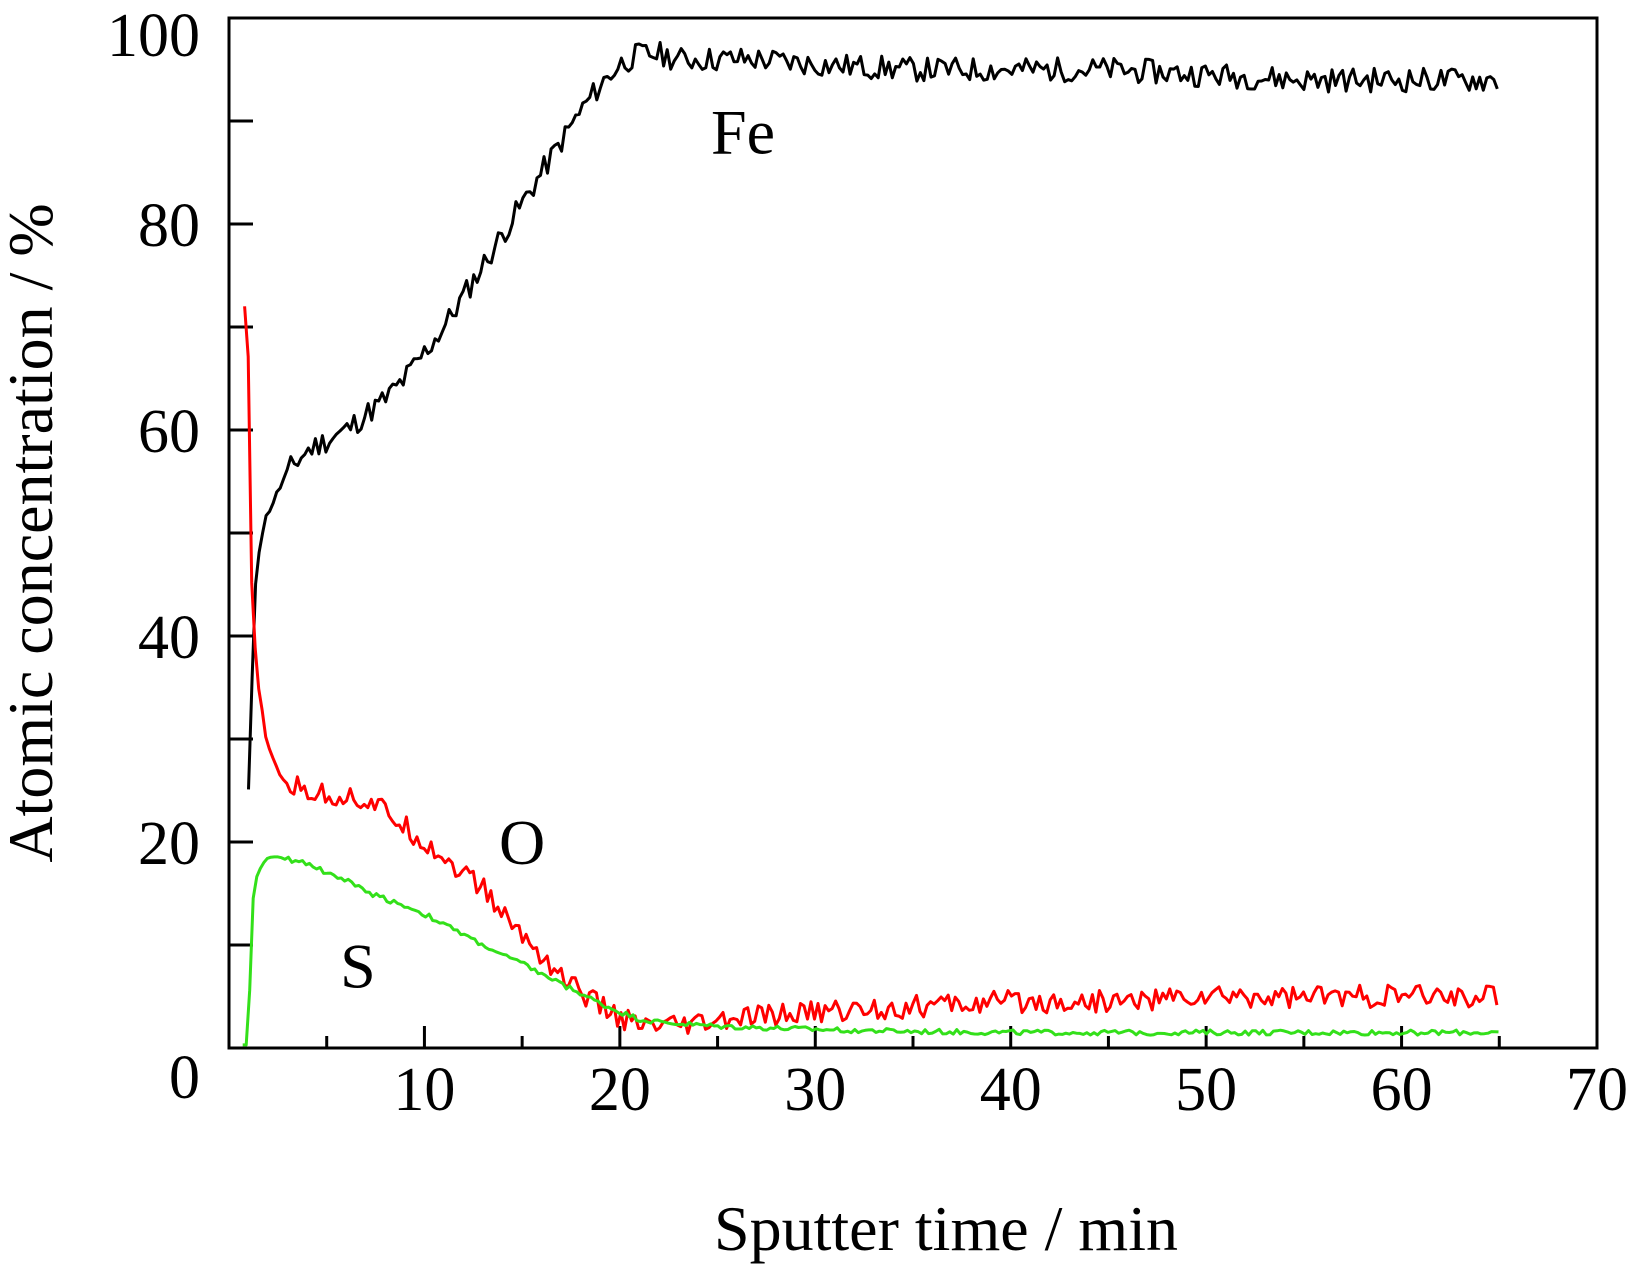 The width and height of the screenshot is (1629, 1264). I want to click on x-tick-label: 30, so click(815, 1090).